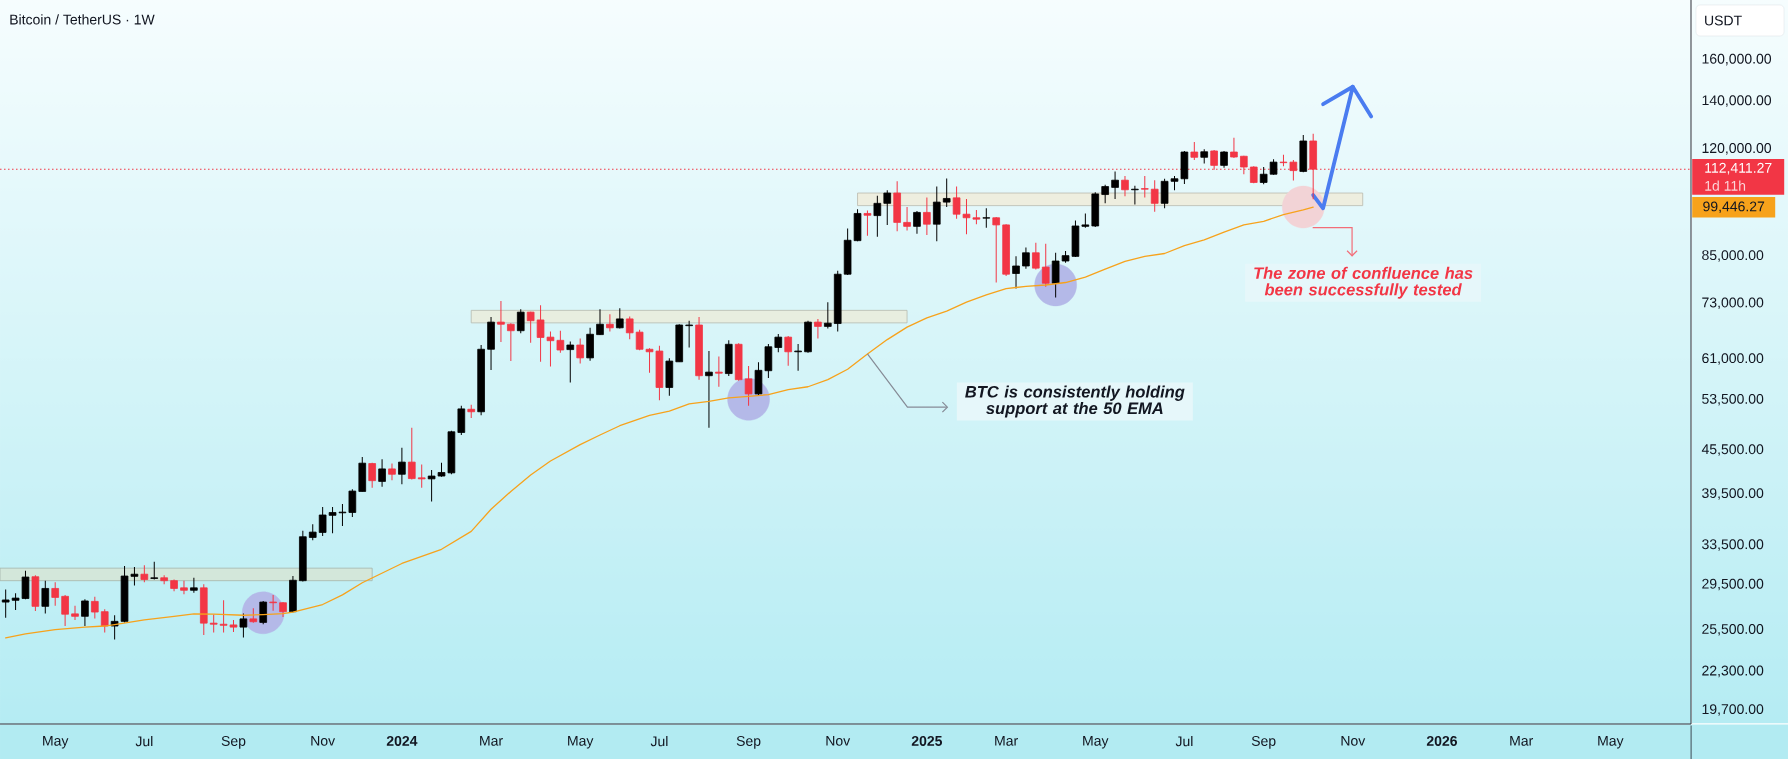 This screenshot has width=1788, height=759. Describe the element at coordinates (1737, 59) in the screenshot. I see `y-tick-label: 160,000.00` at that location.